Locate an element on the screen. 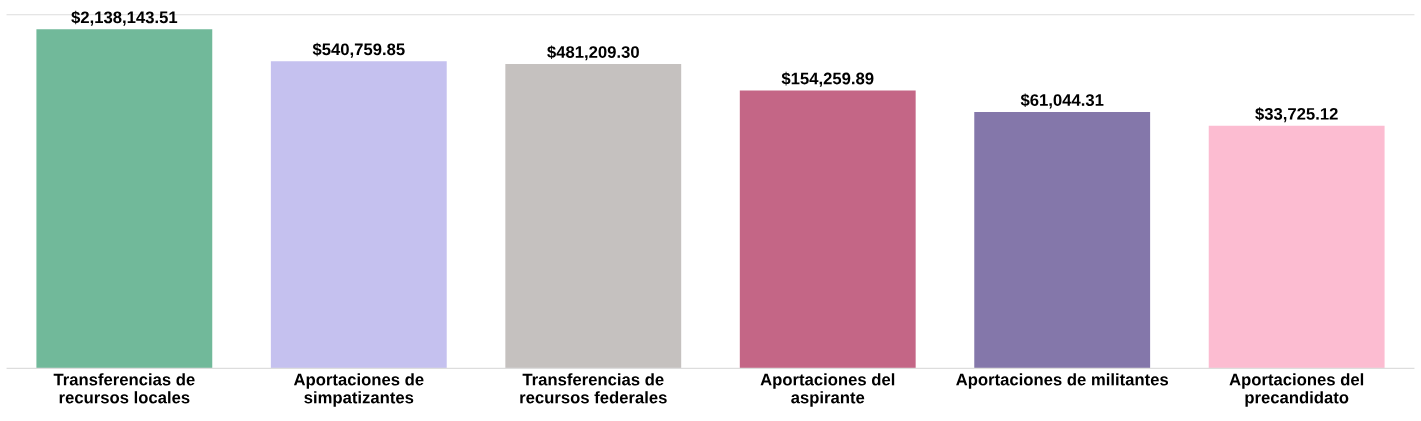 The image size is (1421, 421). x-tick-label: Aportaciones de simpatizantes is located at coordinates (358, 390).